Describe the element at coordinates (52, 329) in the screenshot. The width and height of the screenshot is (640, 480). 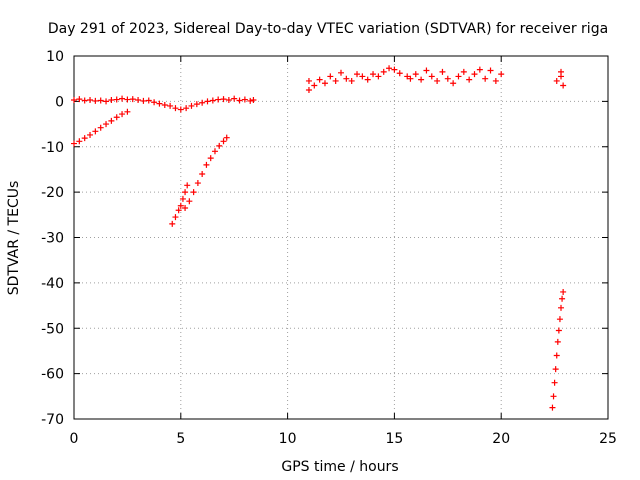
I see `y-tick-label: -50` at that location.